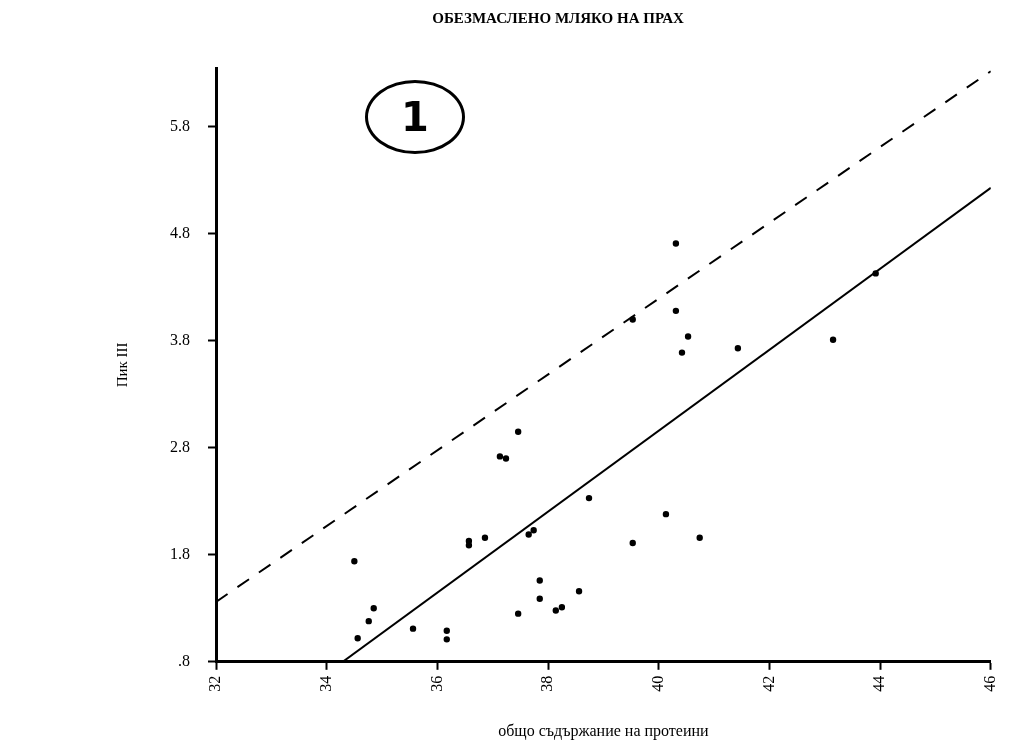  Describe the element at coordinates (121, 365) in the screenshot. I see `y-axis-title: Пик III` at that location.